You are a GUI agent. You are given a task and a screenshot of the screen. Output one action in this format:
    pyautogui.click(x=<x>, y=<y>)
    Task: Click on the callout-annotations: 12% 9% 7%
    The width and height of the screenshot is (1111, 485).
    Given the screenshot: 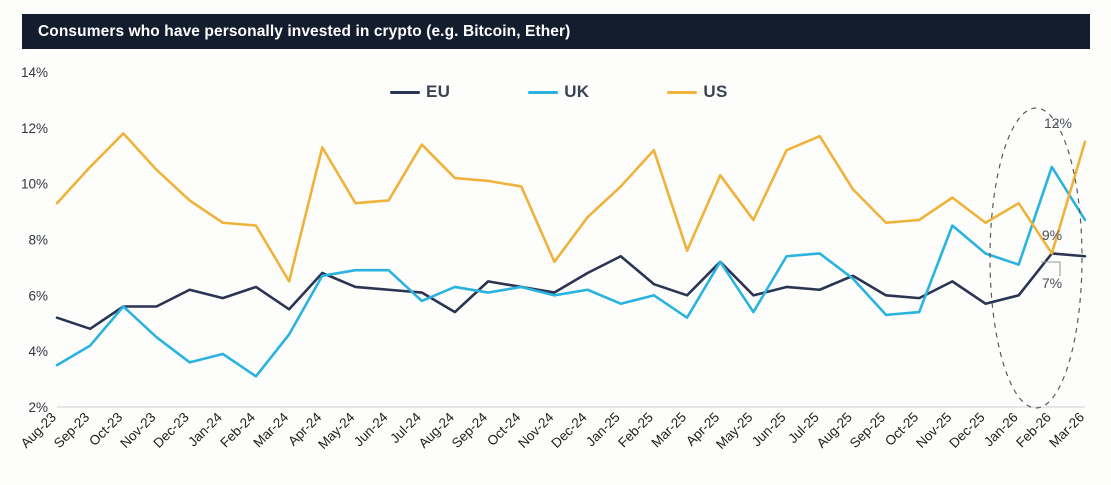 What is the action you would take?
    pyautogui.click(x=1056, y=203)
    